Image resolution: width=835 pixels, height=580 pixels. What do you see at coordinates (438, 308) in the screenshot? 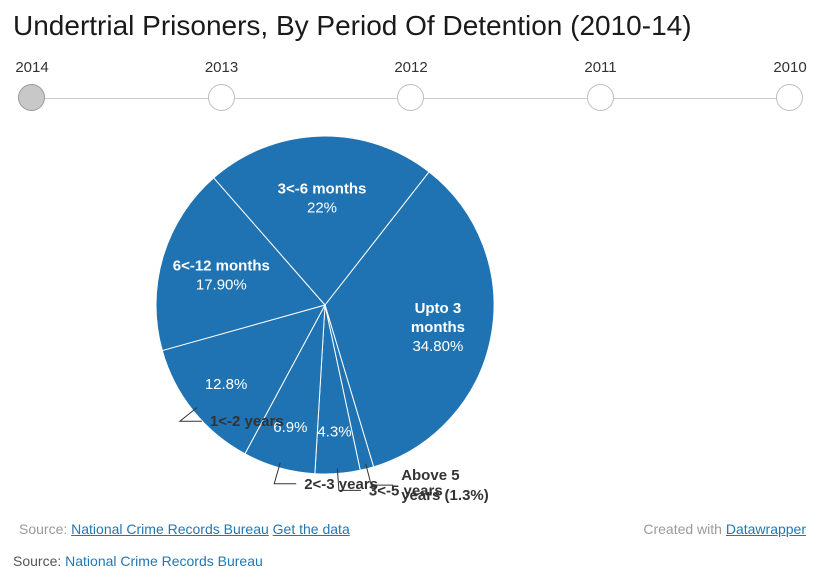
I see `slice-label: Upto 3` at bounding box center [438, 308].